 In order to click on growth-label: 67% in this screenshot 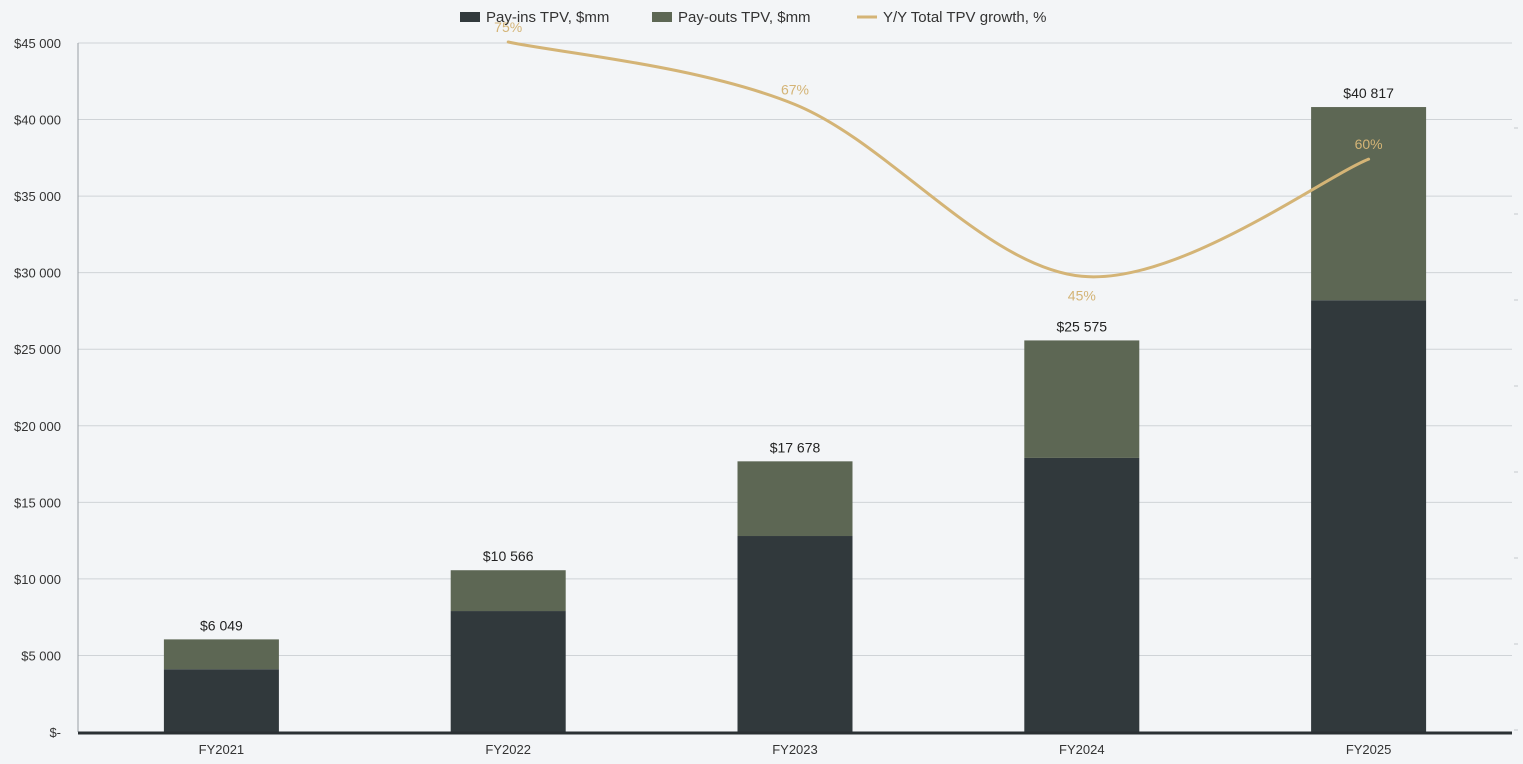, I will do `click(795, 89)`.